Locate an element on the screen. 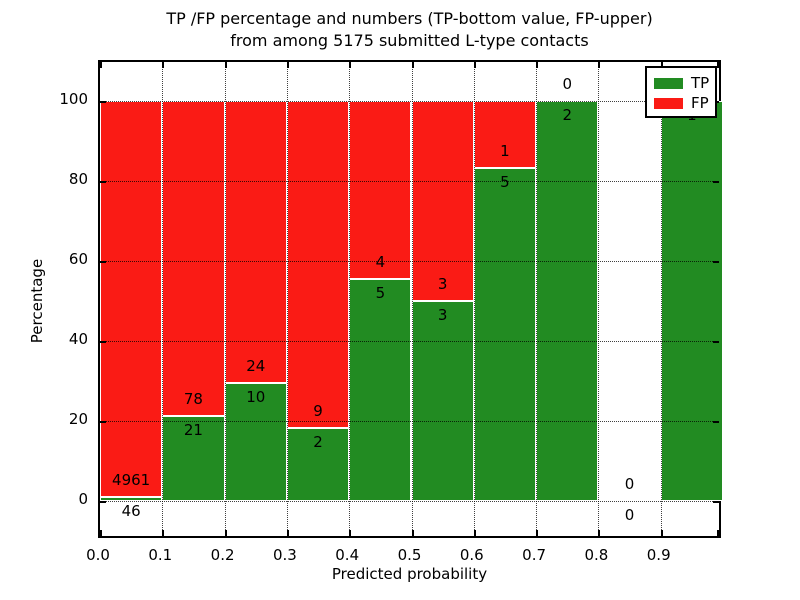  fp-count-label: 78 is located at coordinates (193, 399).